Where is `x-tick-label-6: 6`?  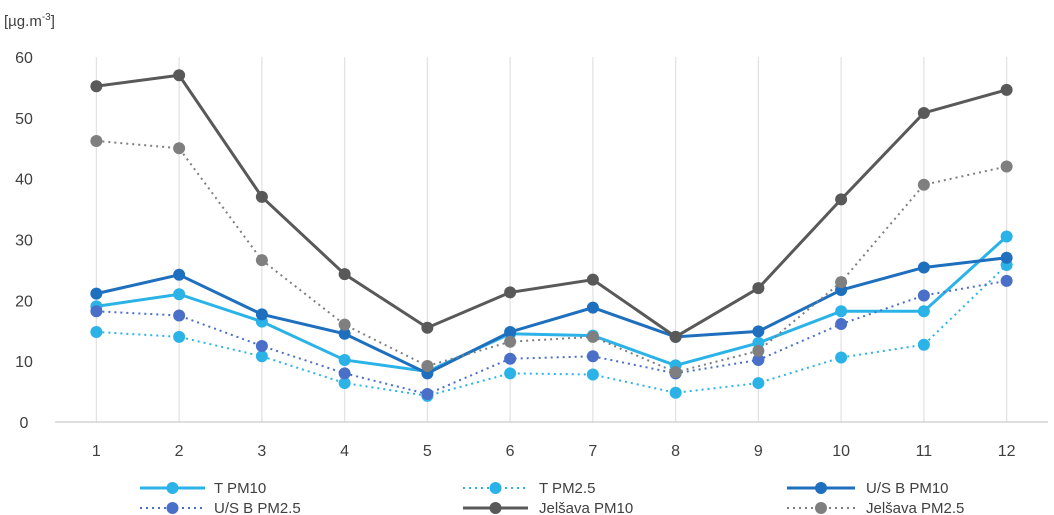
x-tick-label-6: 6 is located at coordinates (510, 451).